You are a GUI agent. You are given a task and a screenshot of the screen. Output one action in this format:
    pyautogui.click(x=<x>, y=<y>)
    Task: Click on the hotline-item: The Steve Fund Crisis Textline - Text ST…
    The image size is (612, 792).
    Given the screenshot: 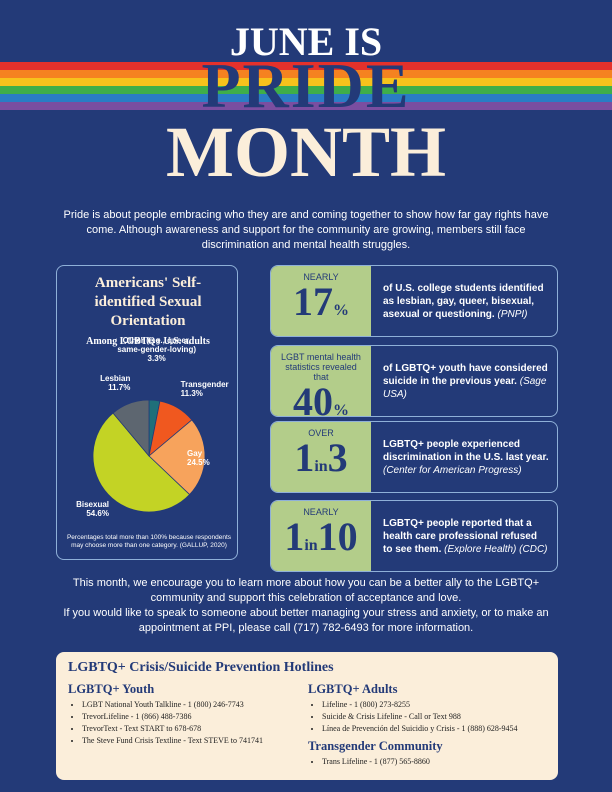 What is the action you would take?
    pyautogui.click(x=195, y=741)
    